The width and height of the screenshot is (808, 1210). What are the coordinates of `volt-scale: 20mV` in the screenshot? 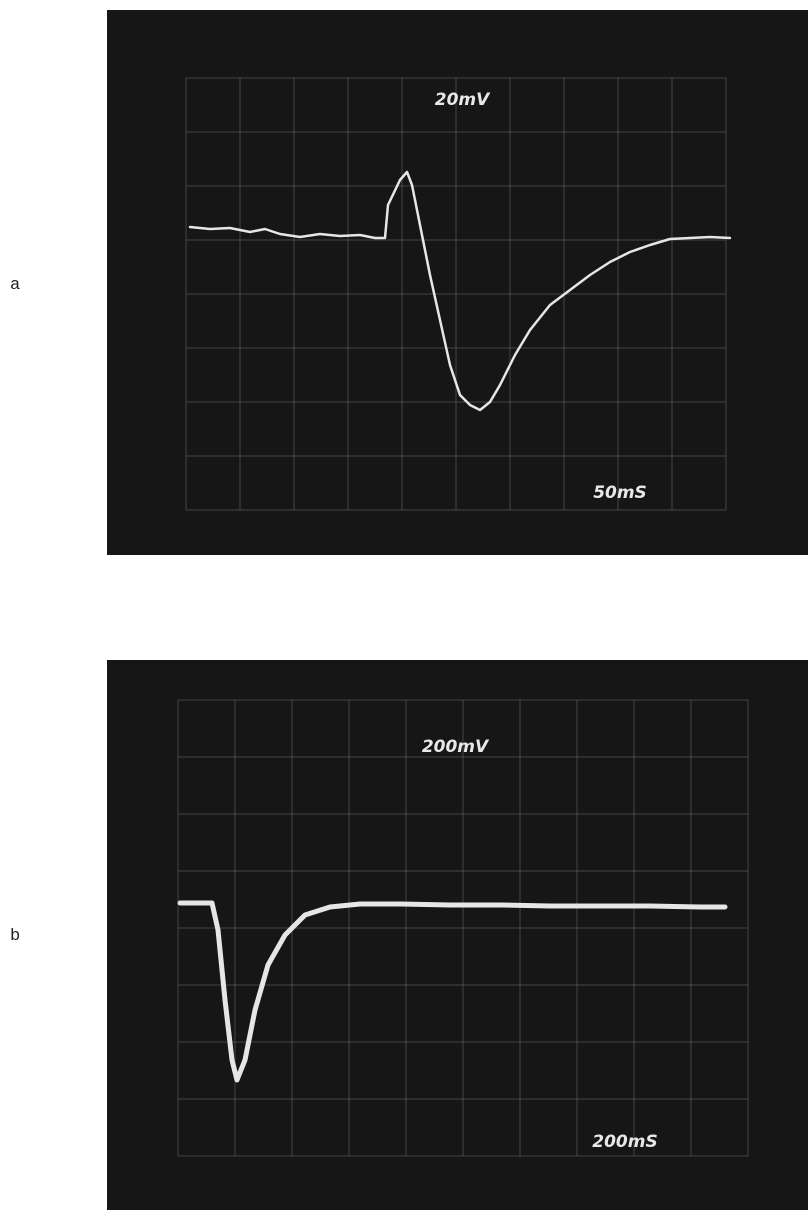 It's located at (463, 100).